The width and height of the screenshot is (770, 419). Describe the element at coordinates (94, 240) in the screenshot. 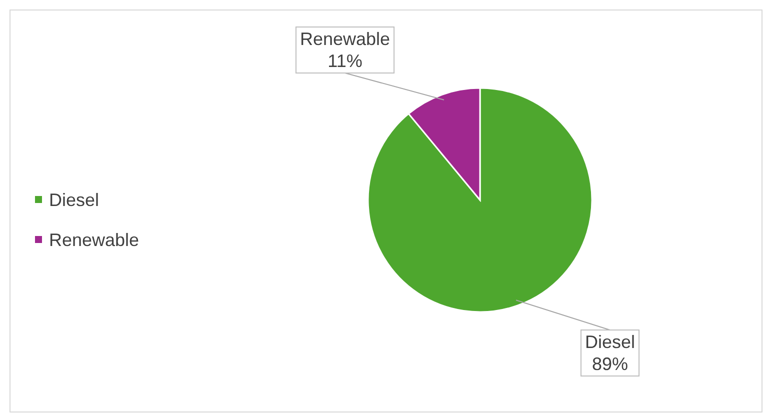

I see `legend-label: Renewable` at that location.